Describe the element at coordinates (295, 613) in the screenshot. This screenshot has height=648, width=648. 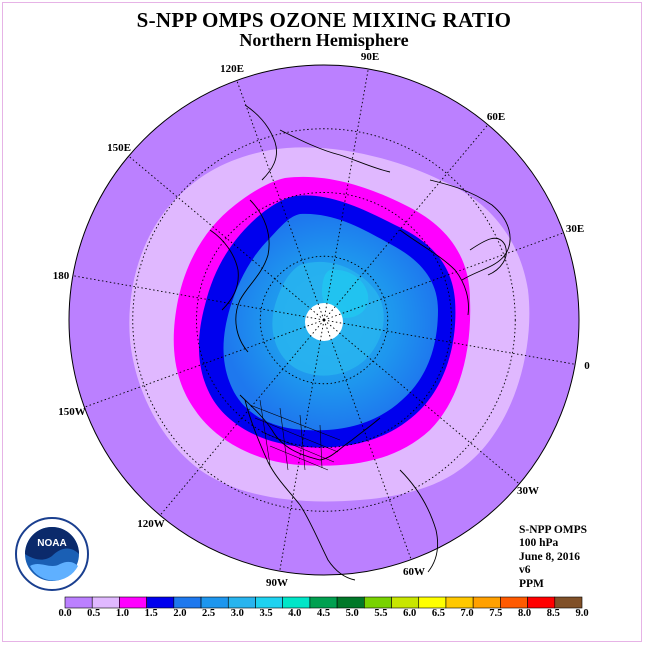
I see `colorbar-tick-label: 4.0` at that location.